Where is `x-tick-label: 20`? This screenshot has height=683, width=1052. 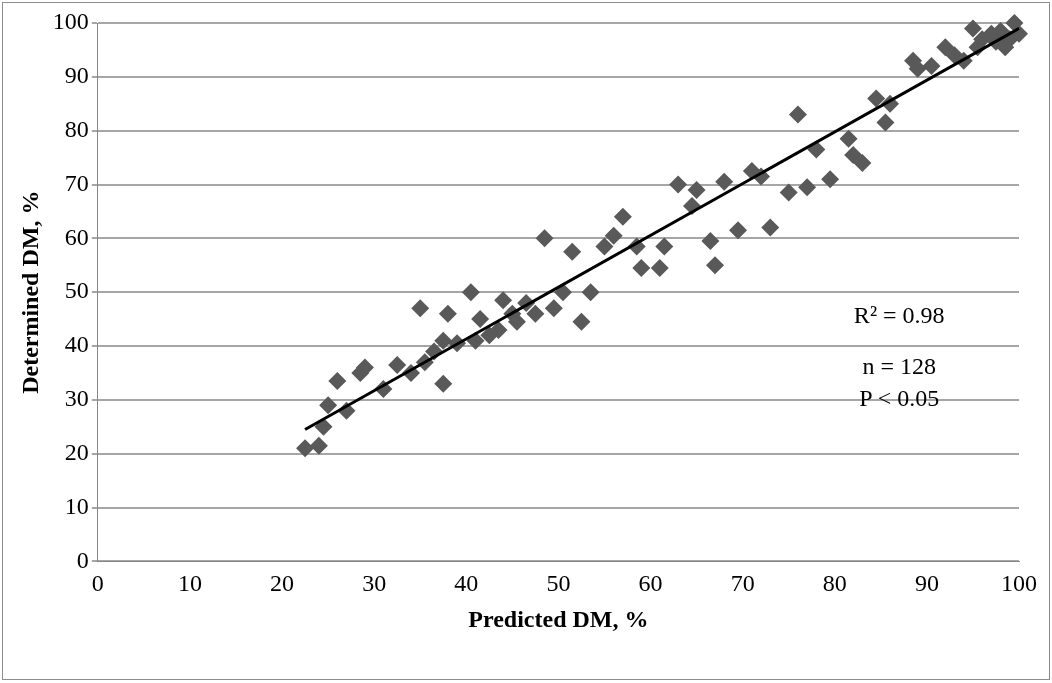
x-tick-label: 20 is located at coordinates (282, 583).